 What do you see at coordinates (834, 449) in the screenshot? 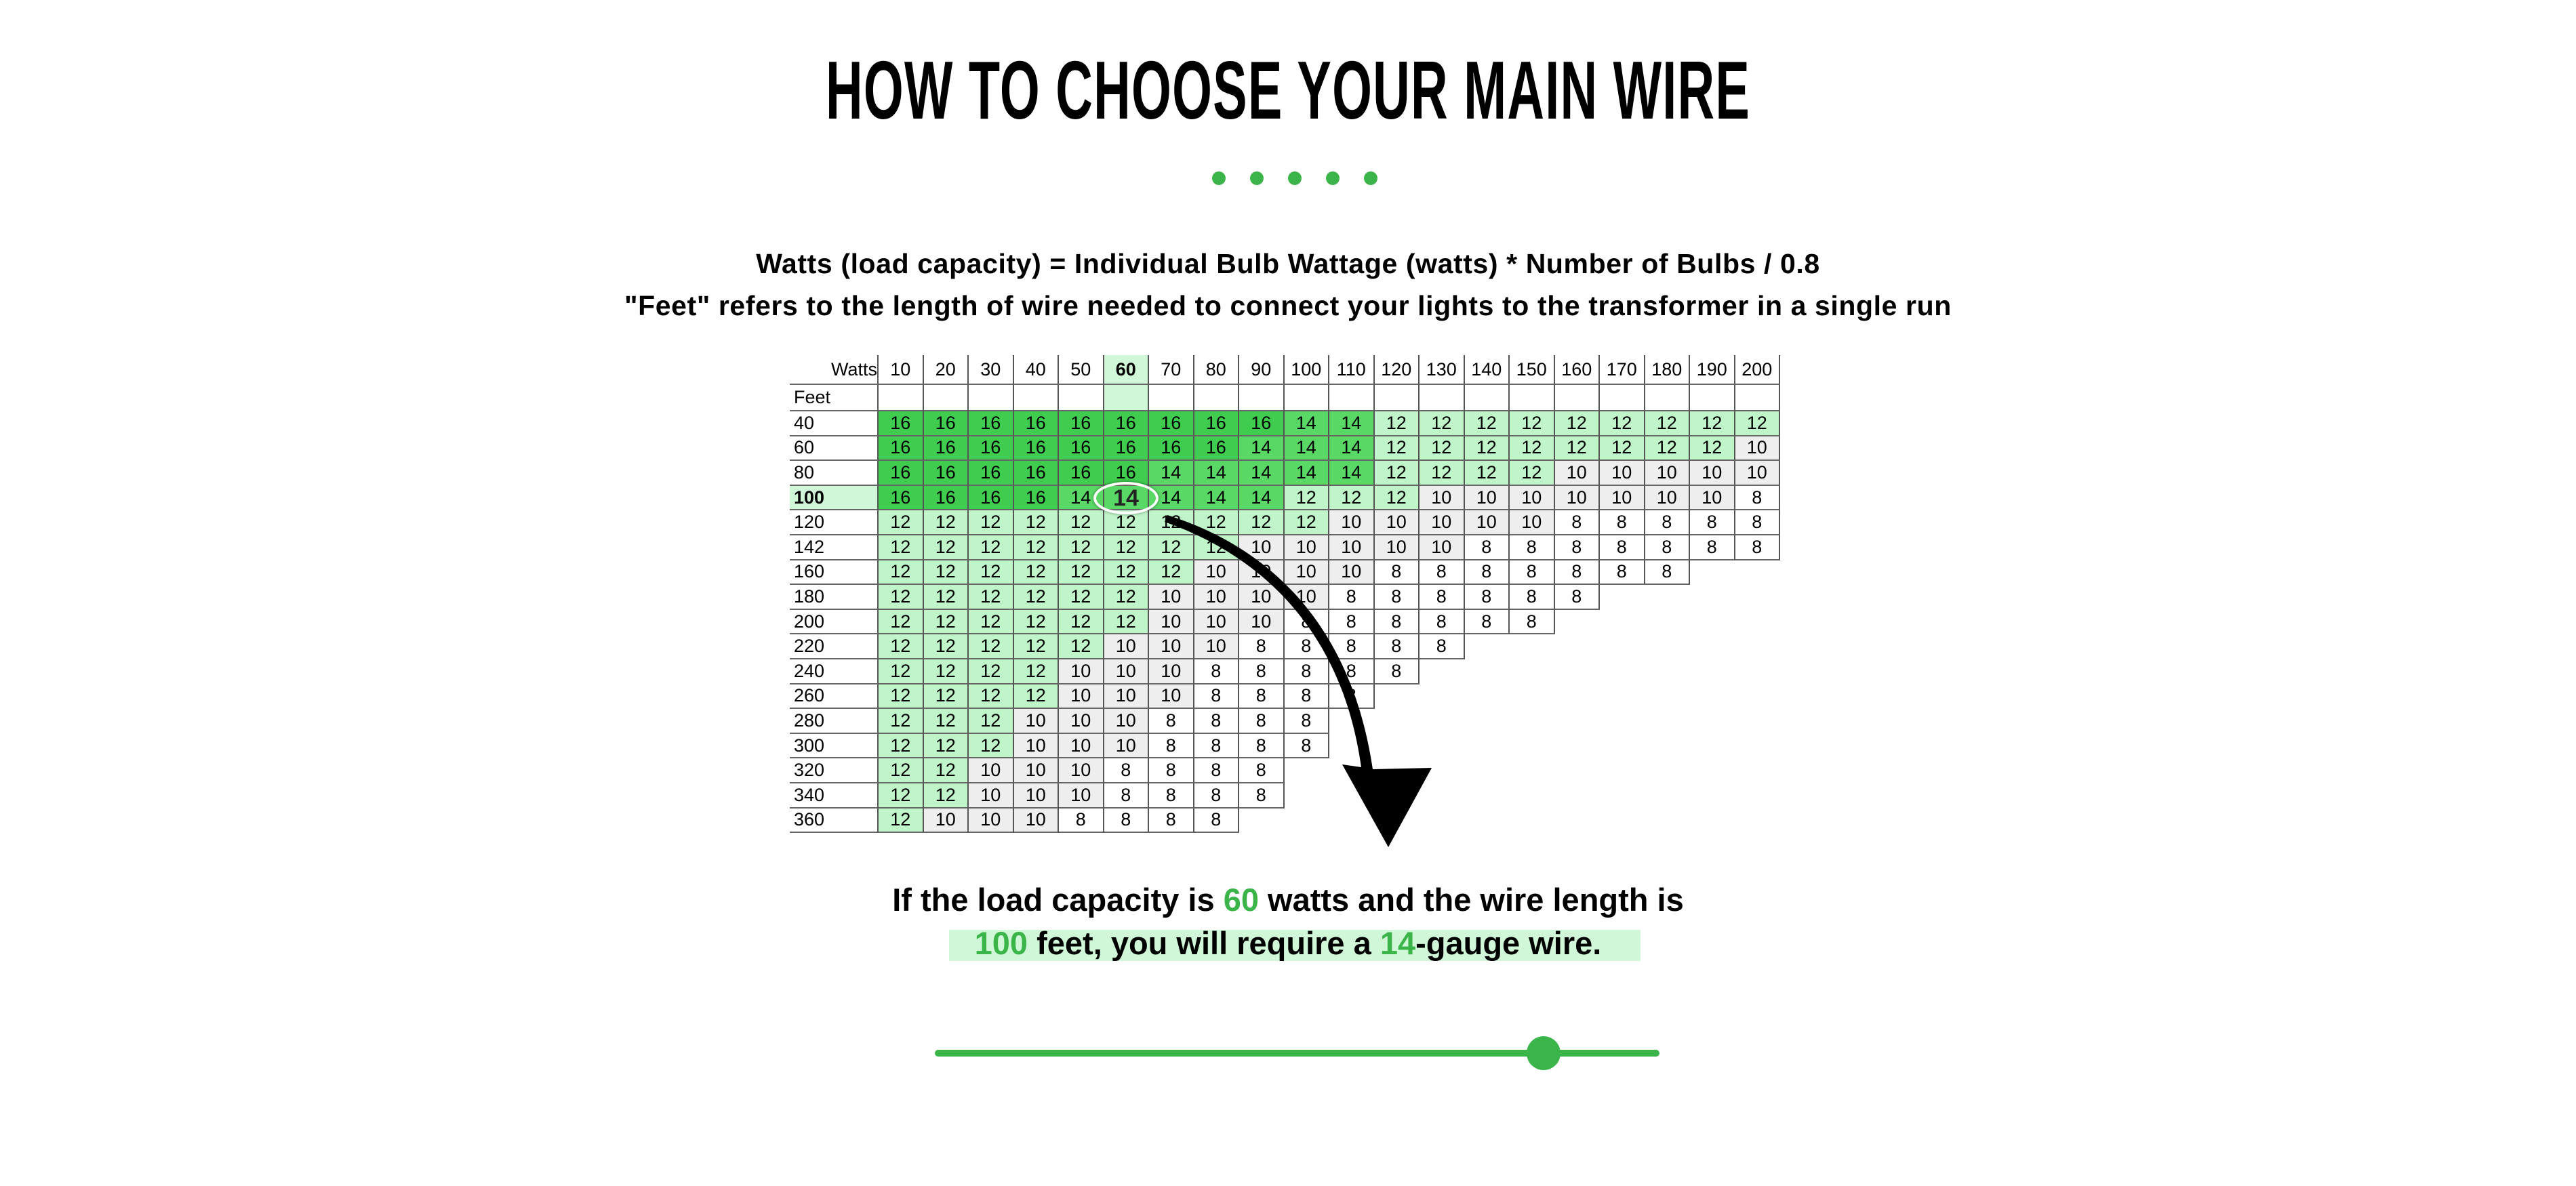
I see `feet-row-label: 60` at bounding box center [834, 449].